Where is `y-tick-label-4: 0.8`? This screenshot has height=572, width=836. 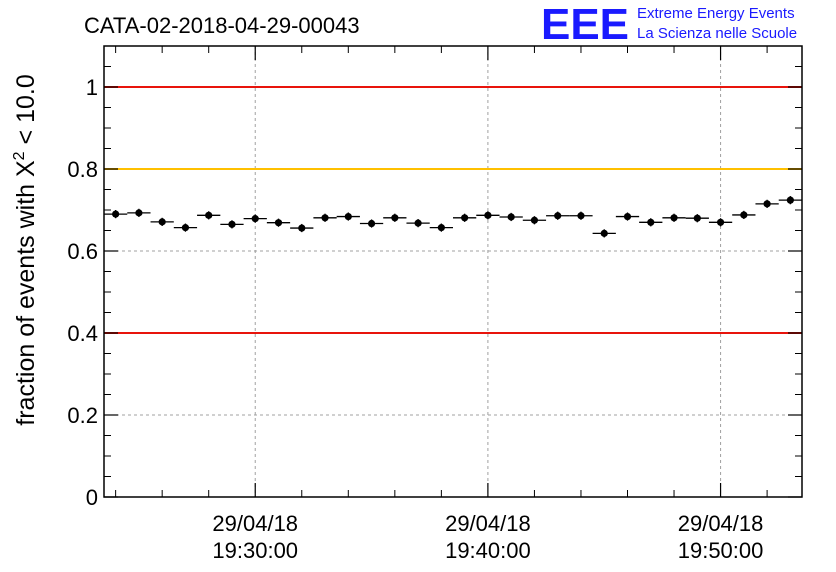
y-tick-label-4: 0.8 is located at coordinates (82, 169).